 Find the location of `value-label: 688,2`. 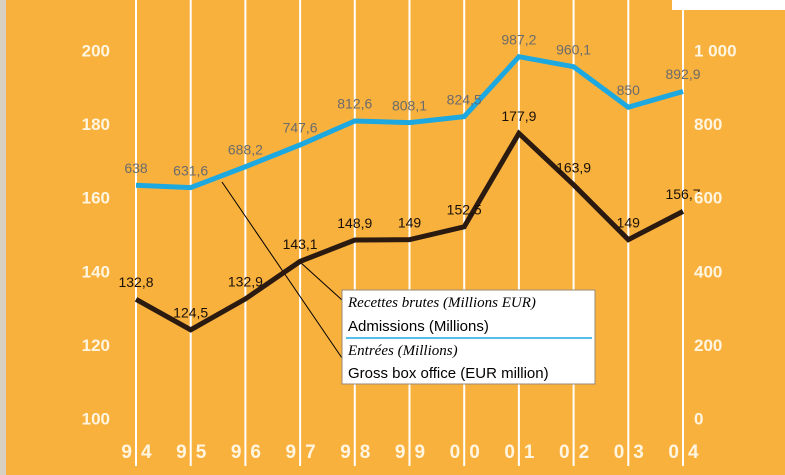

value-label: 688,2 is located at coordinates (245, 149).